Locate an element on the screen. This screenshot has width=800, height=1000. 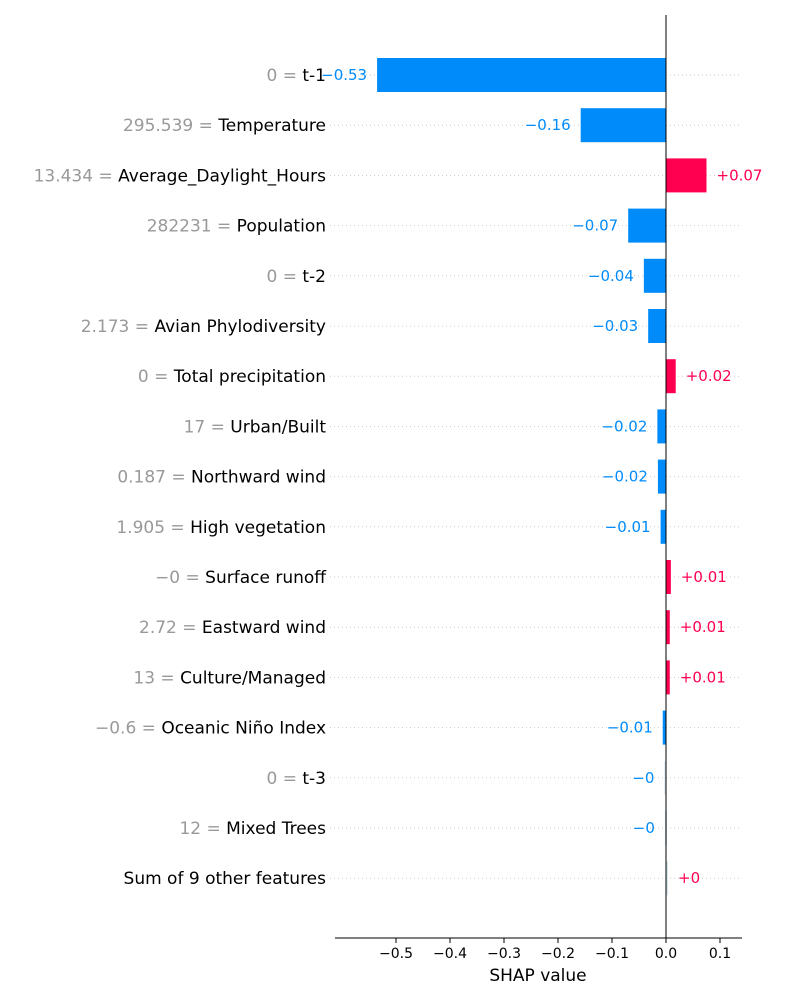
feature-label: −0 = Surface runoff is located at coordinates (241, 578).